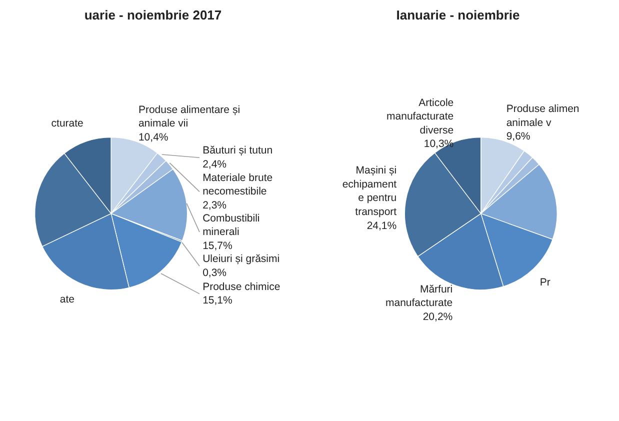 The width and height of the screenshot is (619, 421). What do you see at coordinates (237, 185) in the screenshot?
I see `slice-label: Materiale brute necomestibile` at bounding box center [237, 185].